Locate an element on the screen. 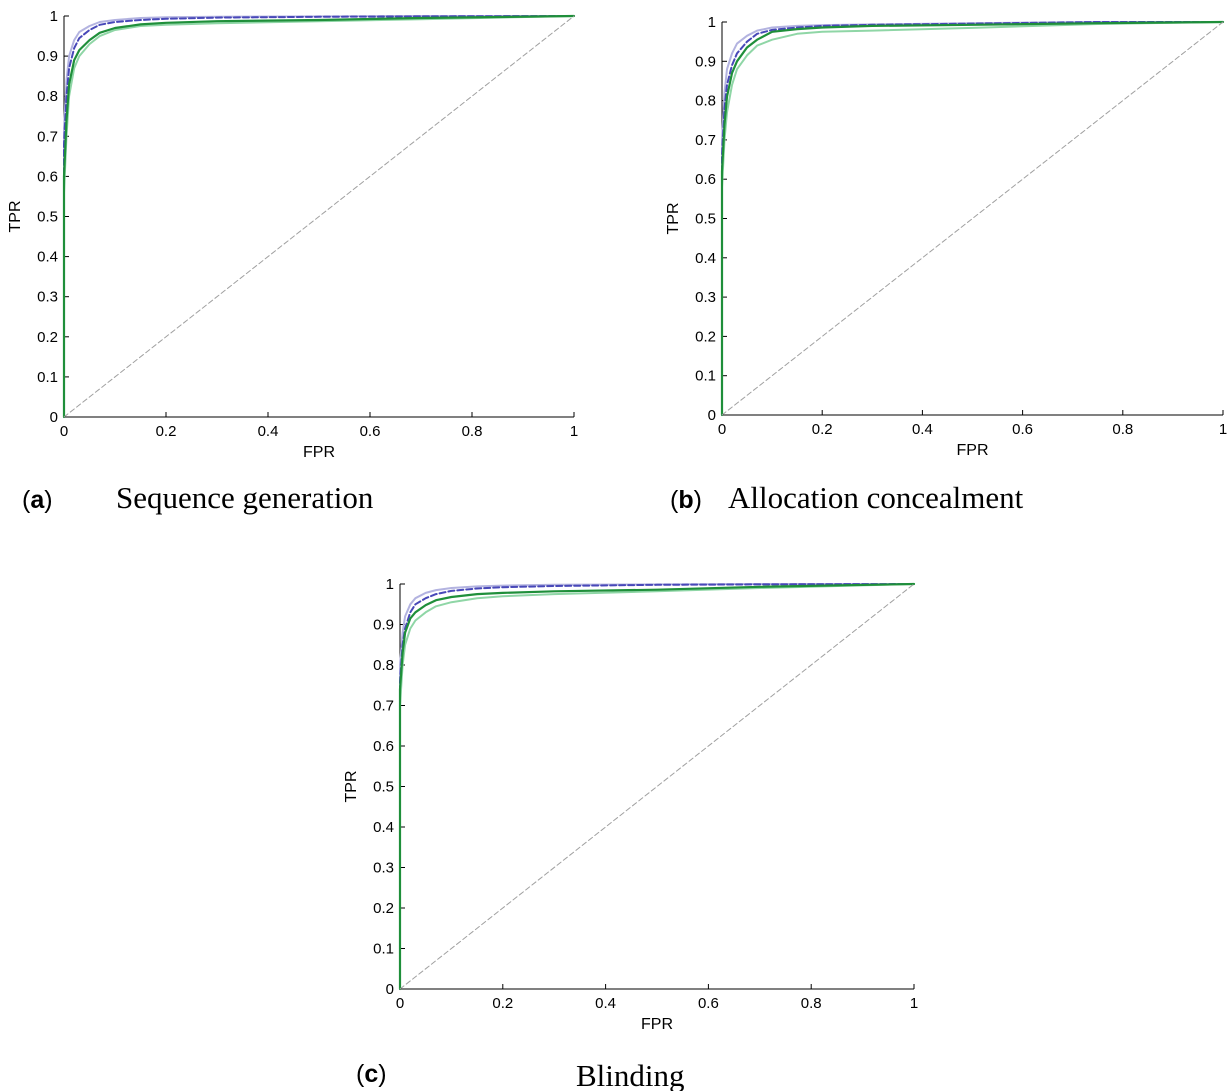  series-group is located at coordinates (972, 218).